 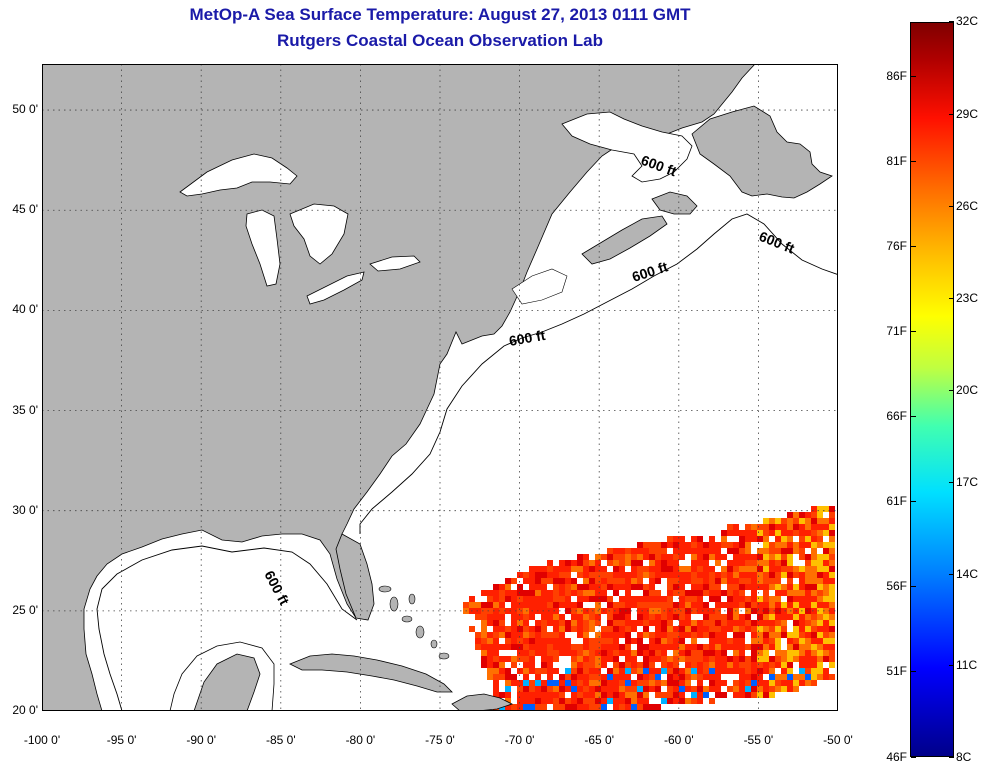 I want to click on lake-ontario, so click(x=395, y=263).